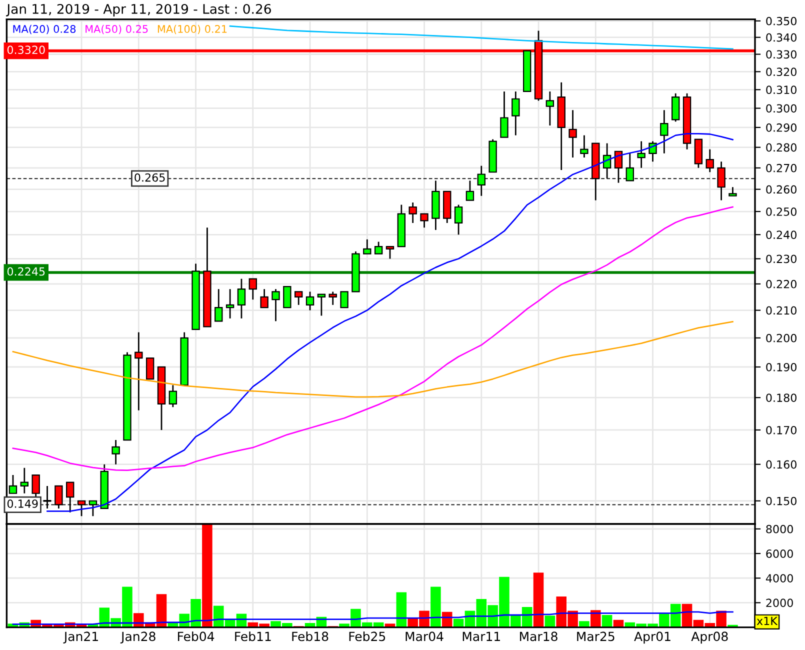 This screenshot has width=805, height=650. What do you see at coordinates (138, 638) in the screenshot?
I see `x-tick-label: Jan28` at bounding box center [138, 638].